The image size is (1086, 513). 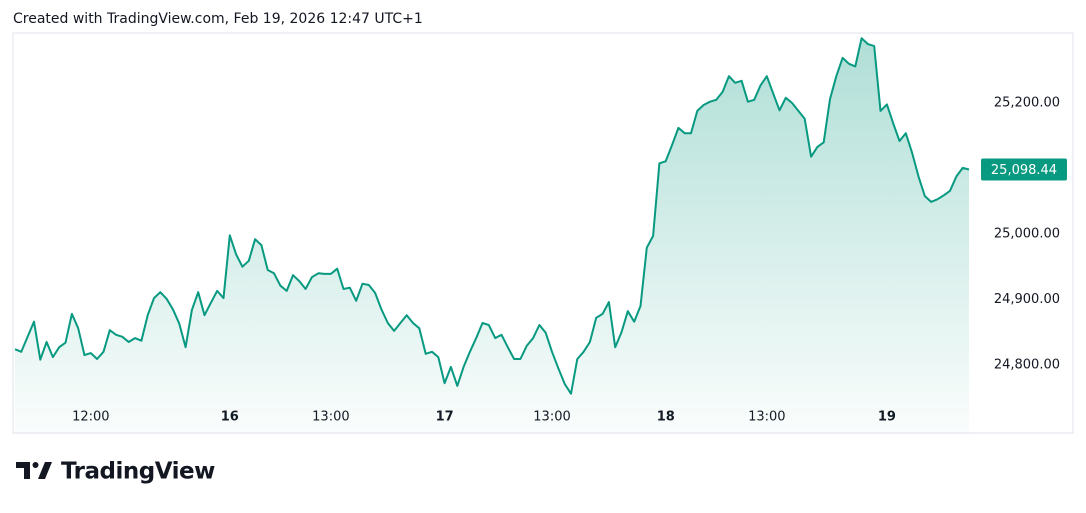 I want to click on price-tag, so click(x=1024, y=169).